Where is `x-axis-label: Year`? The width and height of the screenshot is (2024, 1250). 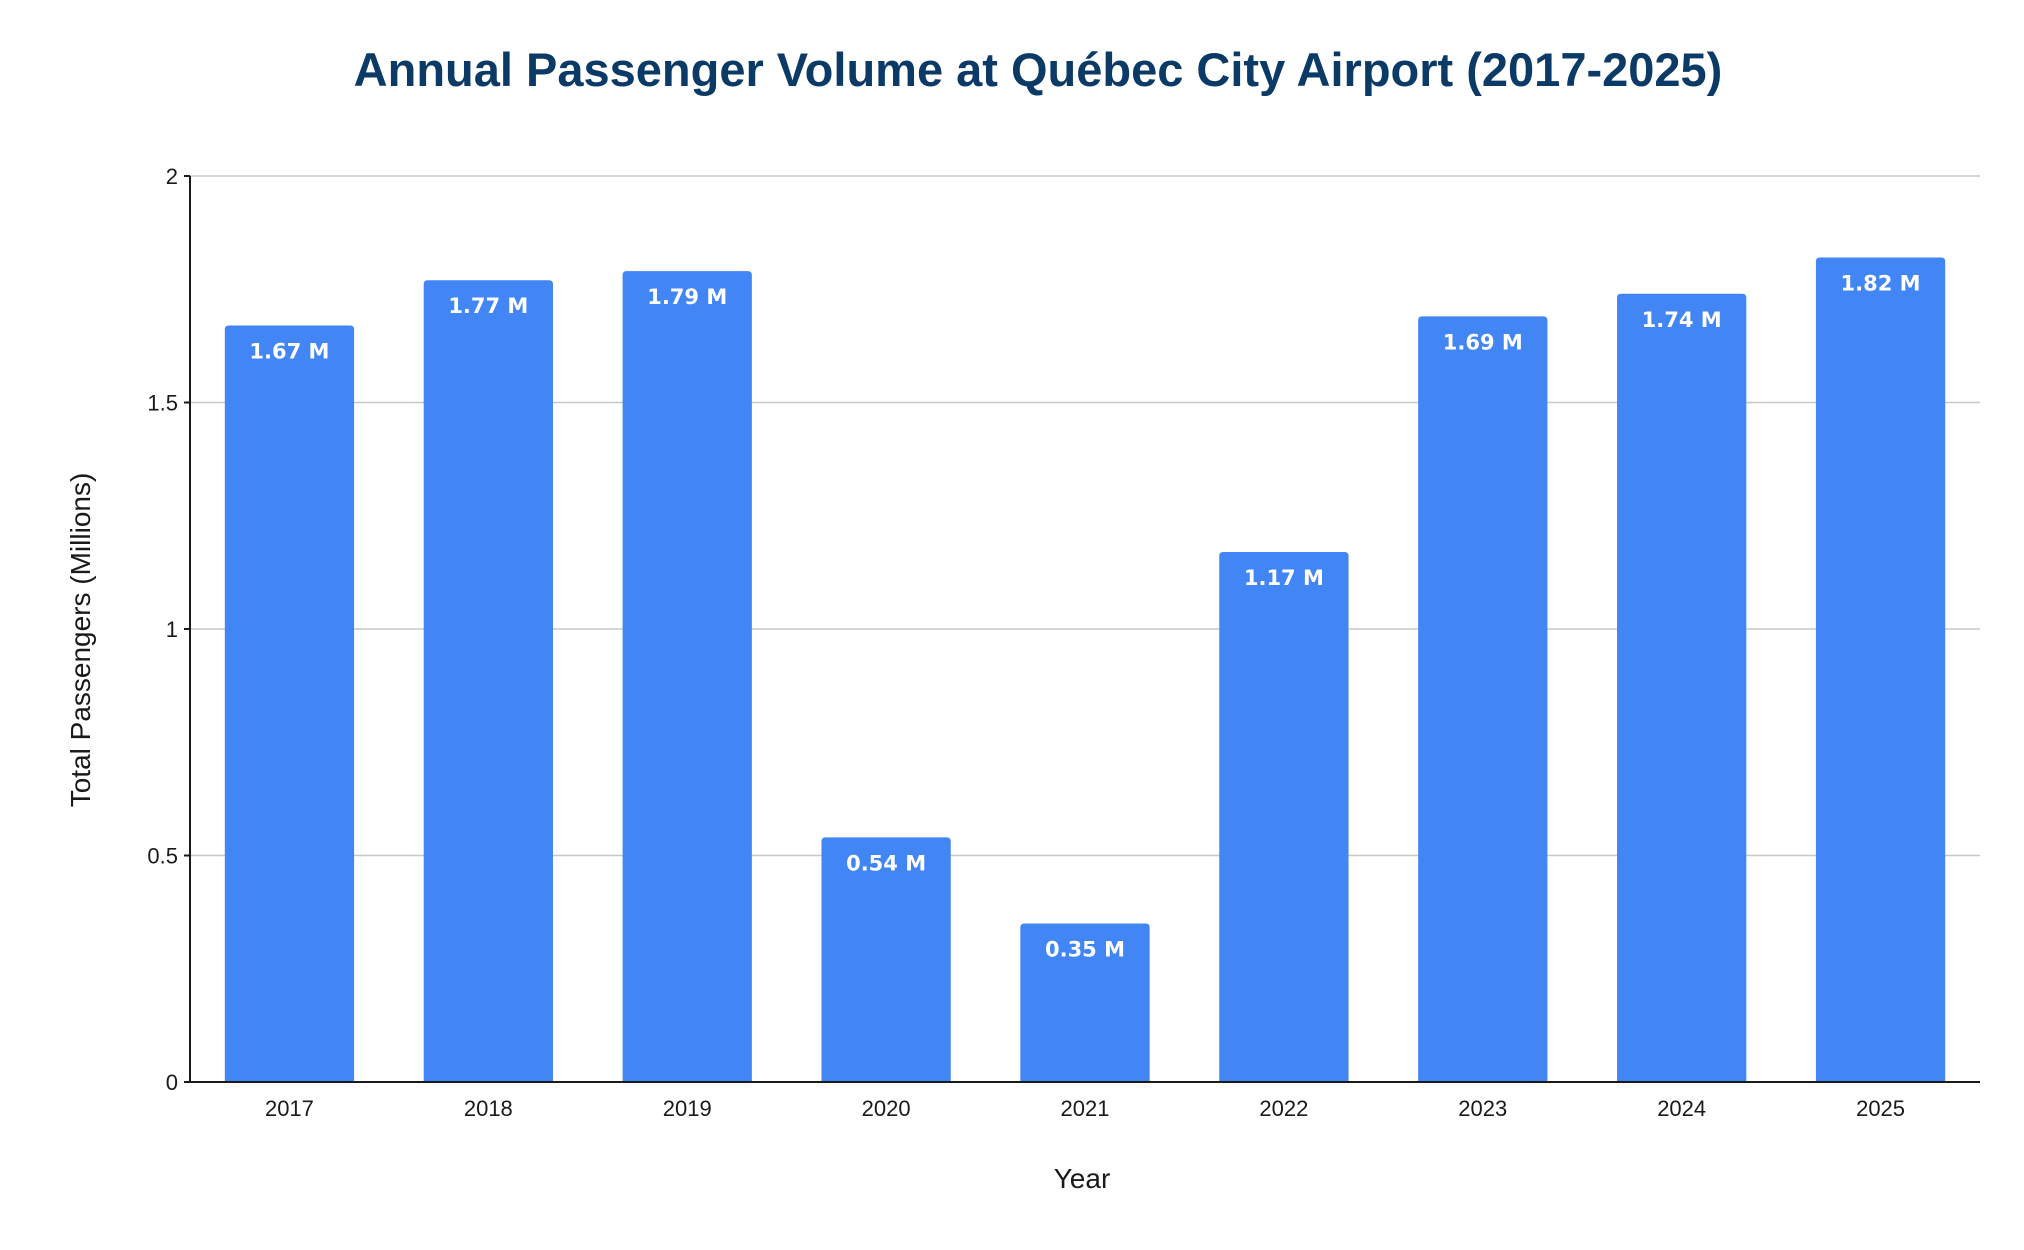 x-axis-label: Year is located at coordinates (1082, 1178).